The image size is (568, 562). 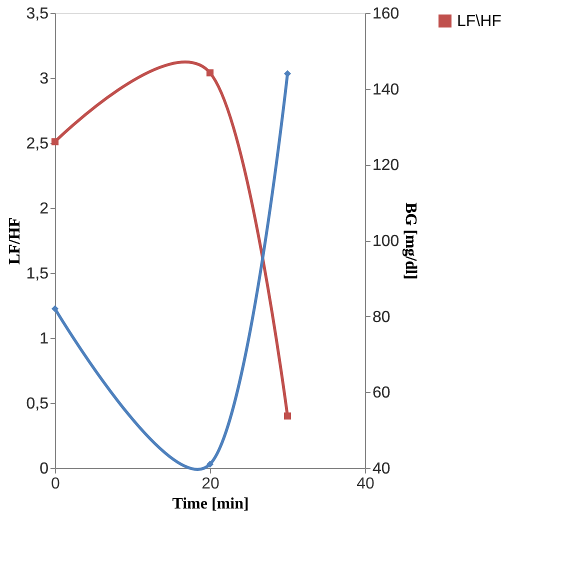 I want to click on y2-tick-label: 60, so click(x=381, y=393).